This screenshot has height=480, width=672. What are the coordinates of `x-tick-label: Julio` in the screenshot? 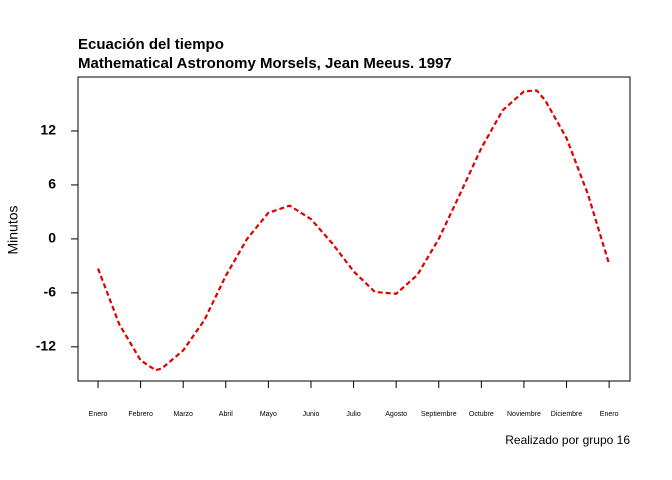 It's located at (353, 414).